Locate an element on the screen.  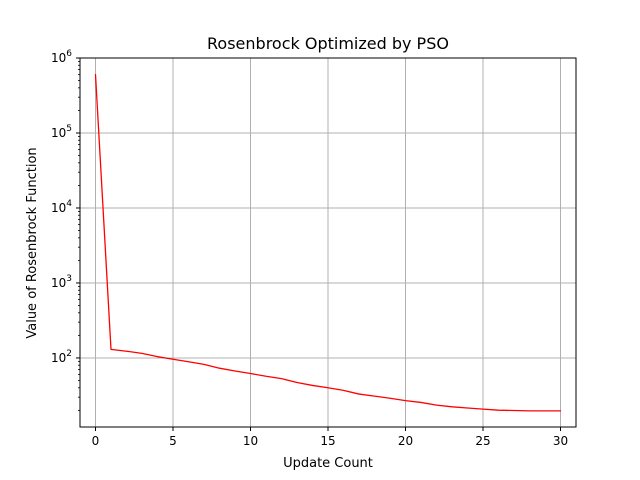
y-tick-label: 10⁶ is located at coordinates (61, 57).